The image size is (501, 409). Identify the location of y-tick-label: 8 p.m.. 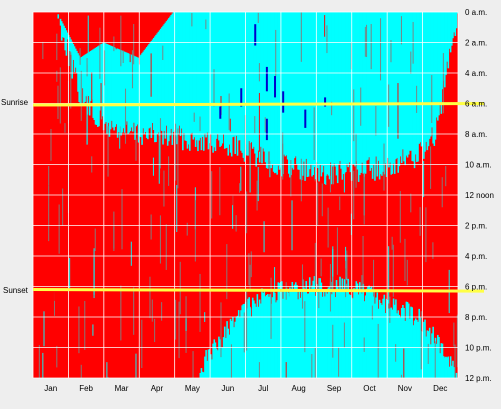
(476, 317).